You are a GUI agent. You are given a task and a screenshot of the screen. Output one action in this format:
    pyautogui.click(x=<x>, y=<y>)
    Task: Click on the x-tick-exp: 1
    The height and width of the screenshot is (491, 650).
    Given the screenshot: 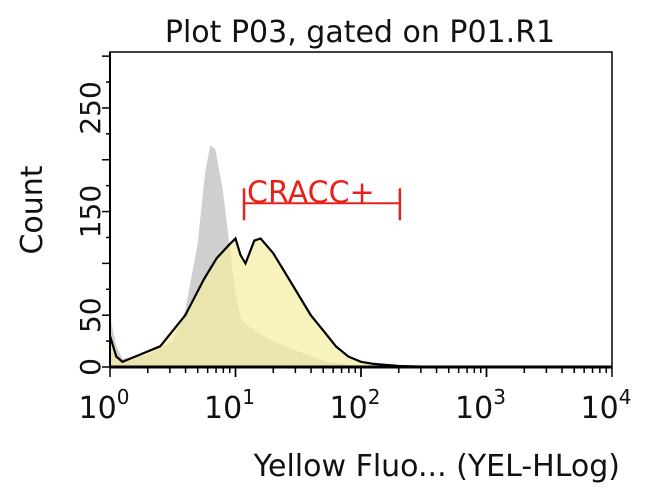 What is the action you would take?
    pyautogui.click(x=248, y=397)
    